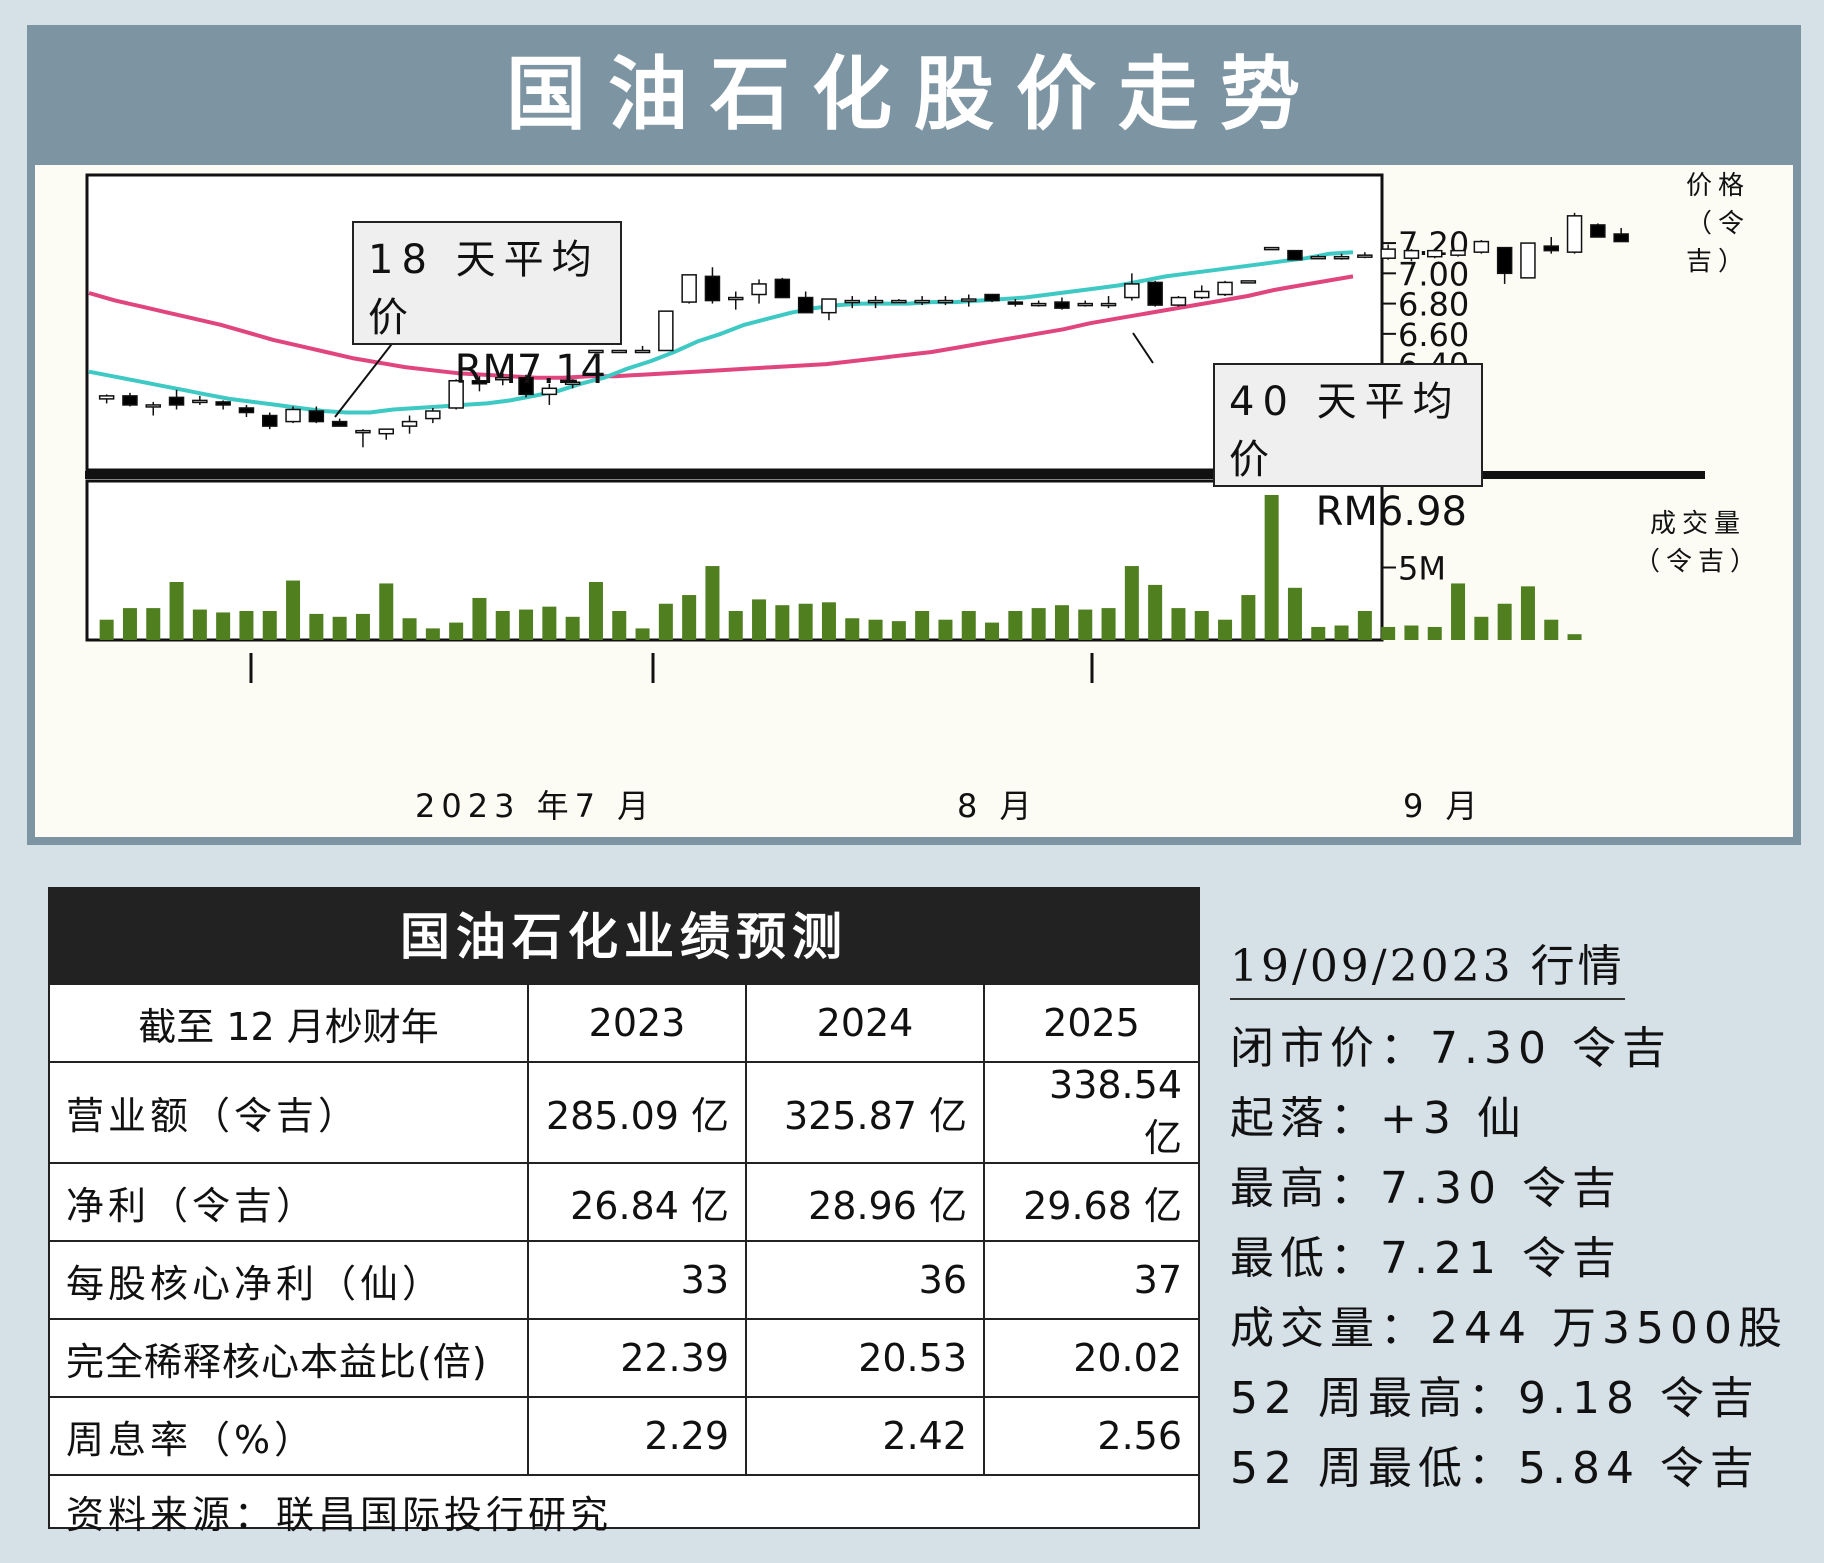 The image size is (1824, 1563). I want to click on row-label: 每股核心净利（仙）, so click(289, 1280).